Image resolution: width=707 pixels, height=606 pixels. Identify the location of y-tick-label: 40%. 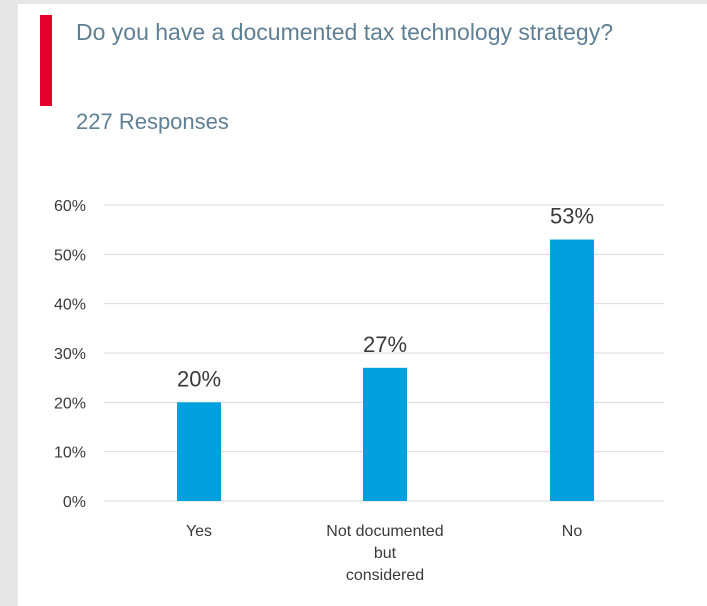
(70, 305).